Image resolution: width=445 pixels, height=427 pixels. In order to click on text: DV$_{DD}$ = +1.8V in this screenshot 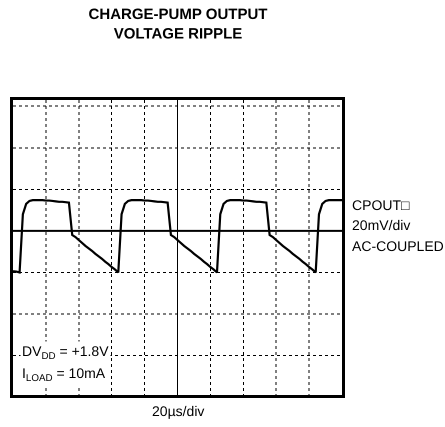, I will do `click(66, 352)`.